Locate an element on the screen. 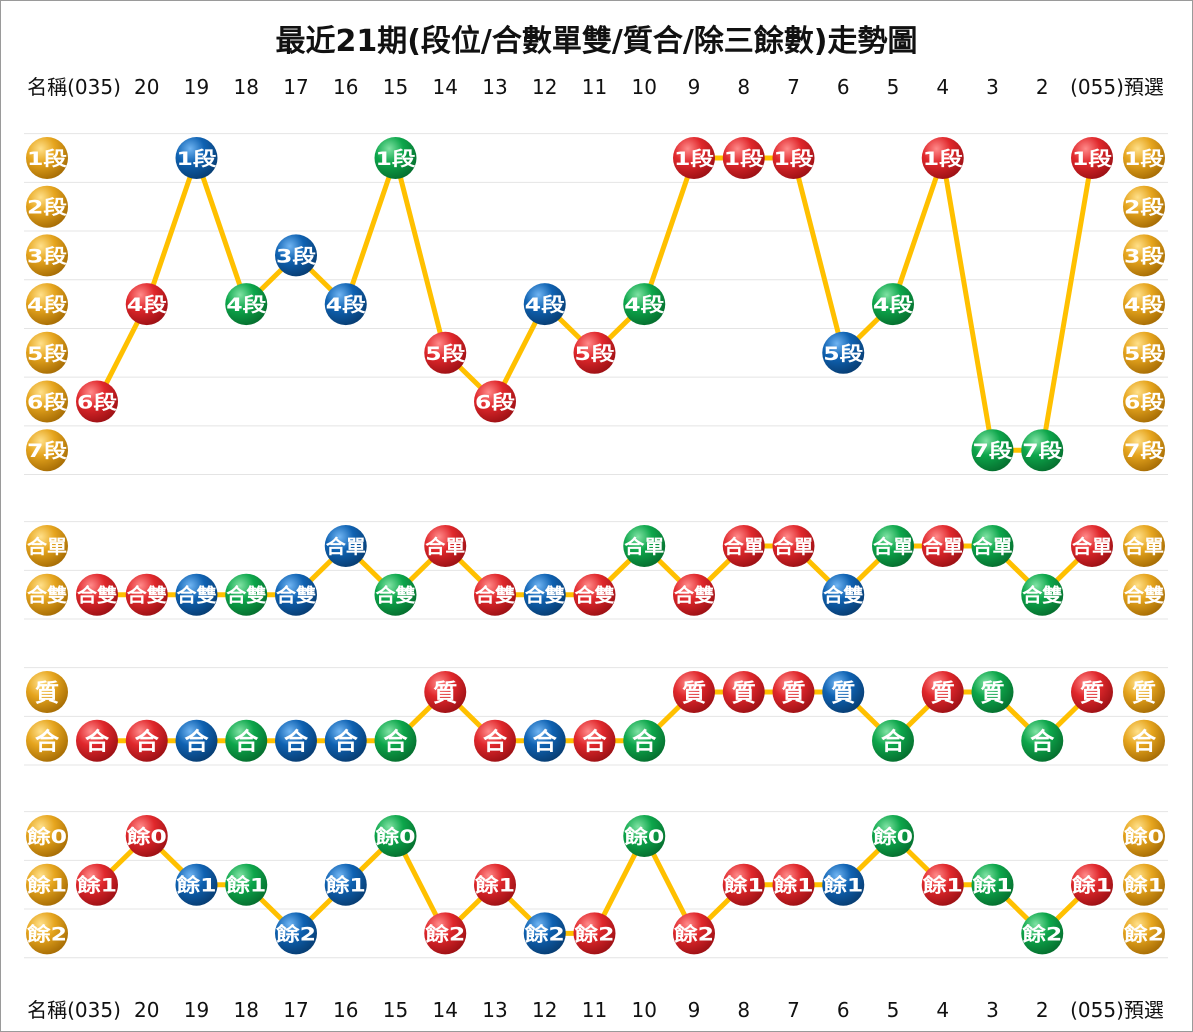  legend-ball-left-prime-composite-circle is located at coordinates (47, 740).